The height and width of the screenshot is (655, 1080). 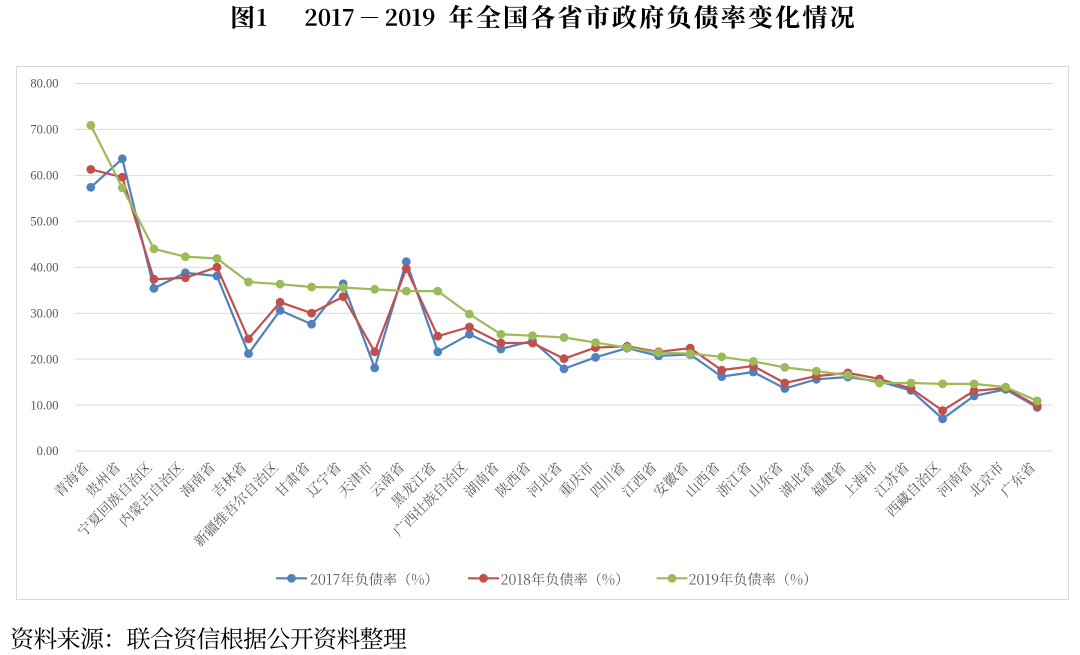 What do you see at coordinates (44, 405) in the screenshot?
I see `svg-text: 10.00` at bounding box center [44, 405].